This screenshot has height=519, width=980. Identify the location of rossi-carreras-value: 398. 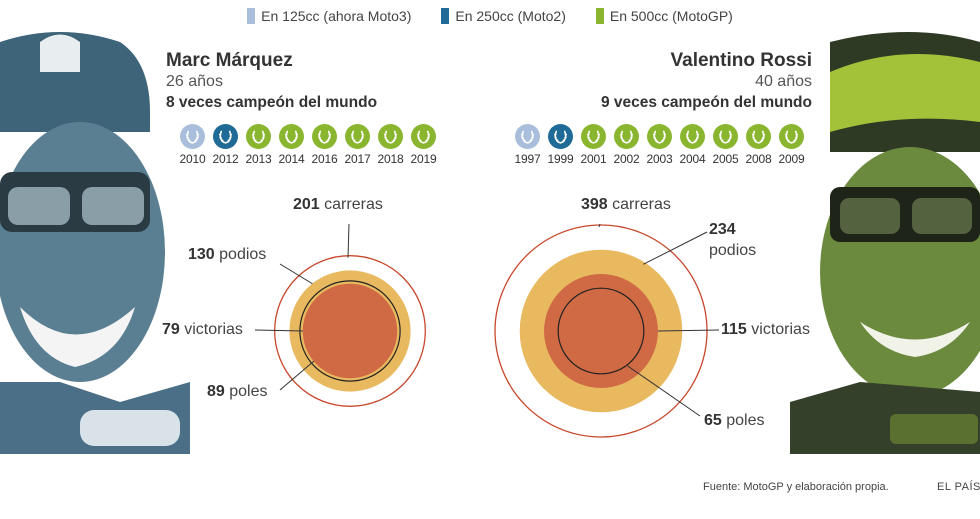
(594, 204).